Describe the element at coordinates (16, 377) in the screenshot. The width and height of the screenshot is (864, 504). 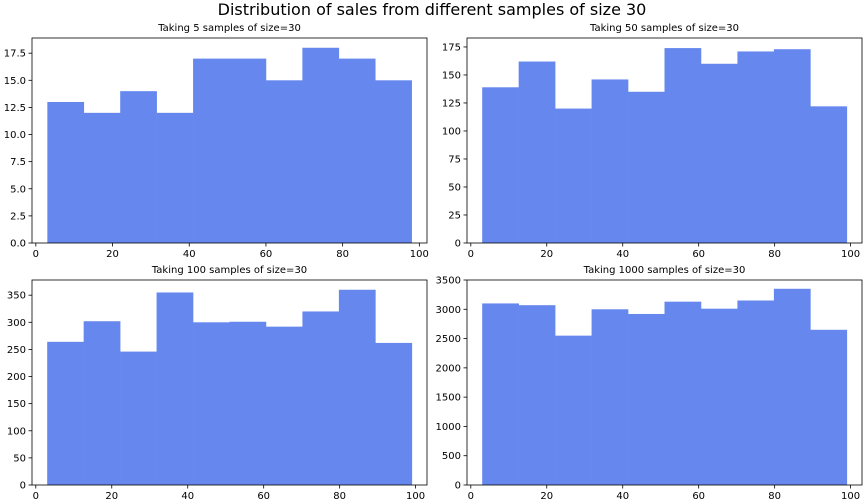
I see `y-tick-label: 200` at that location.